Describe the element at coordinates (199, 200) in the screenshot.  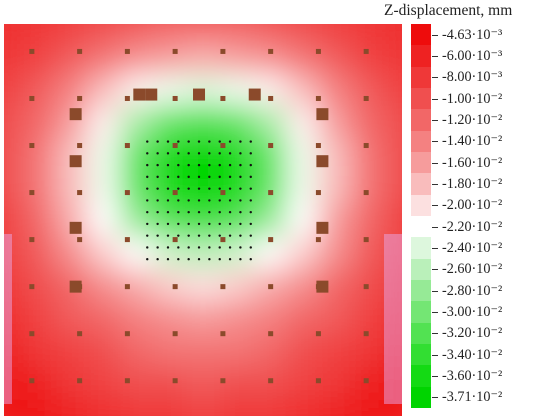
I see `center-dot-cluster` at that location.